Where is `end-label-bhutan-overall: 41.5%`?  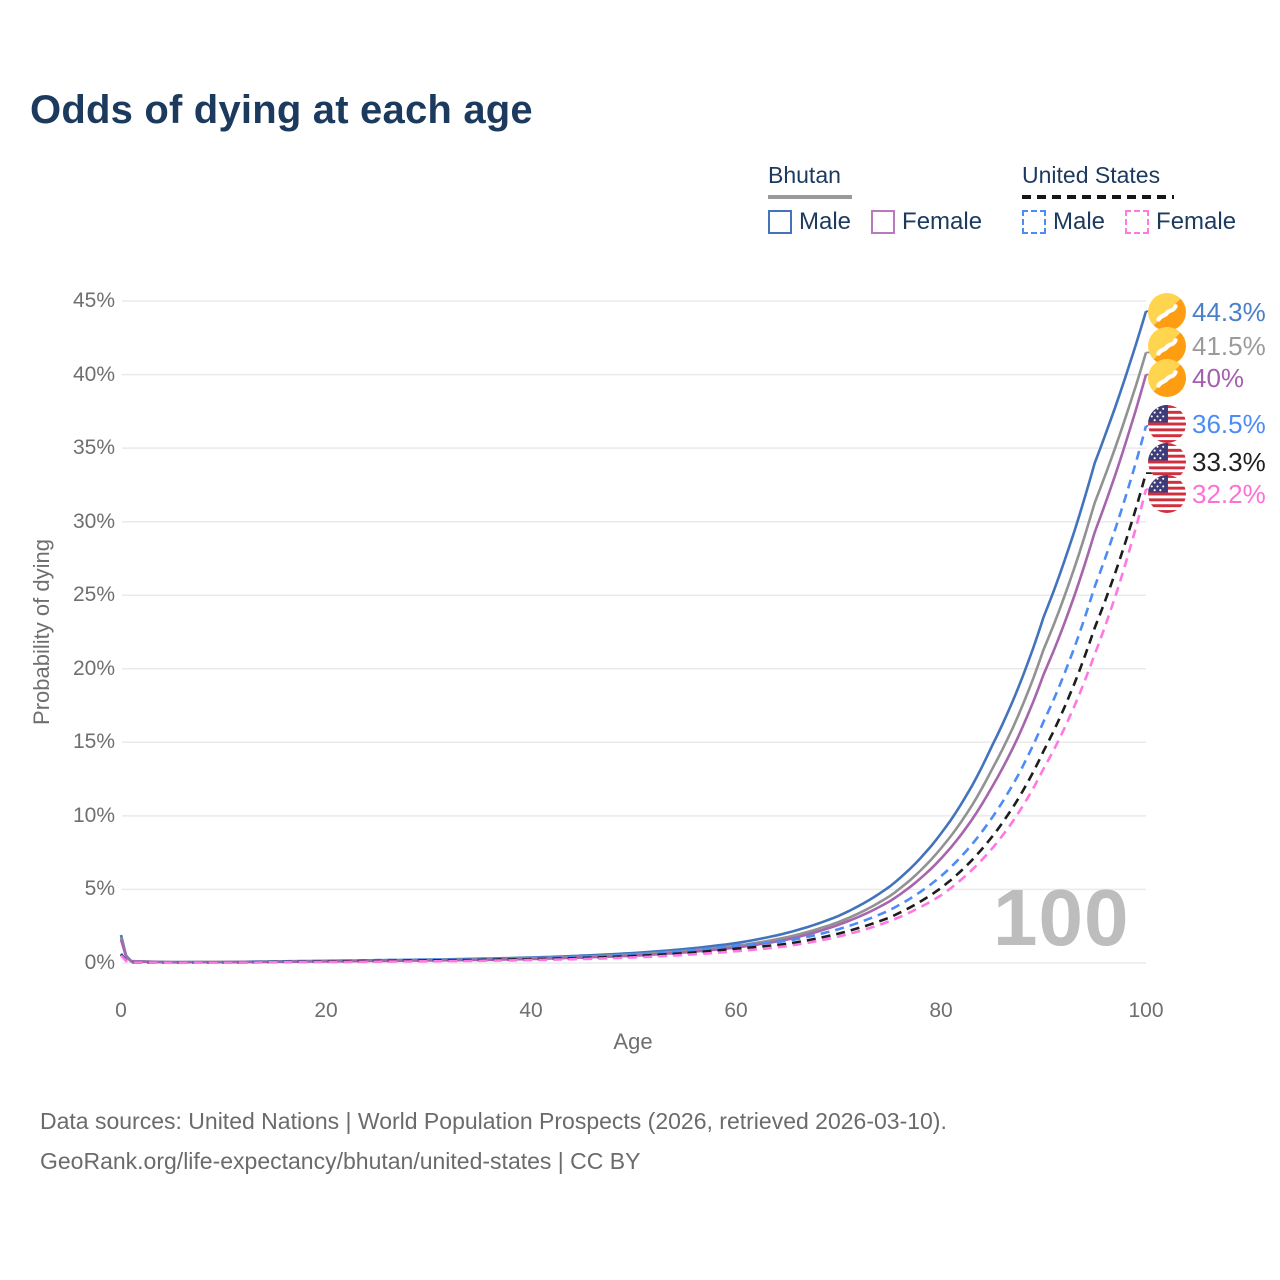
end-label-bhutan-overall: 41.5% is located at coordinates (1207, 346).